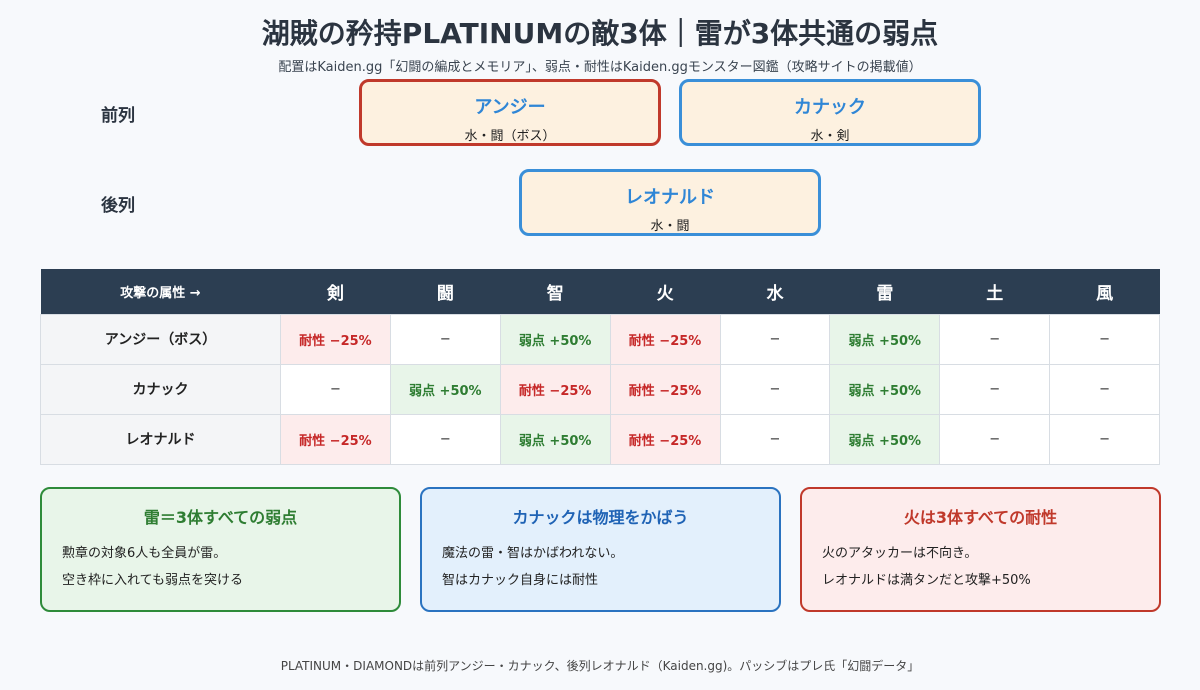 The height and width of the screenshot is (690, 1200). I want to click on note-line: 勲章の対象6人も全員が雷。, so click(144, 553).